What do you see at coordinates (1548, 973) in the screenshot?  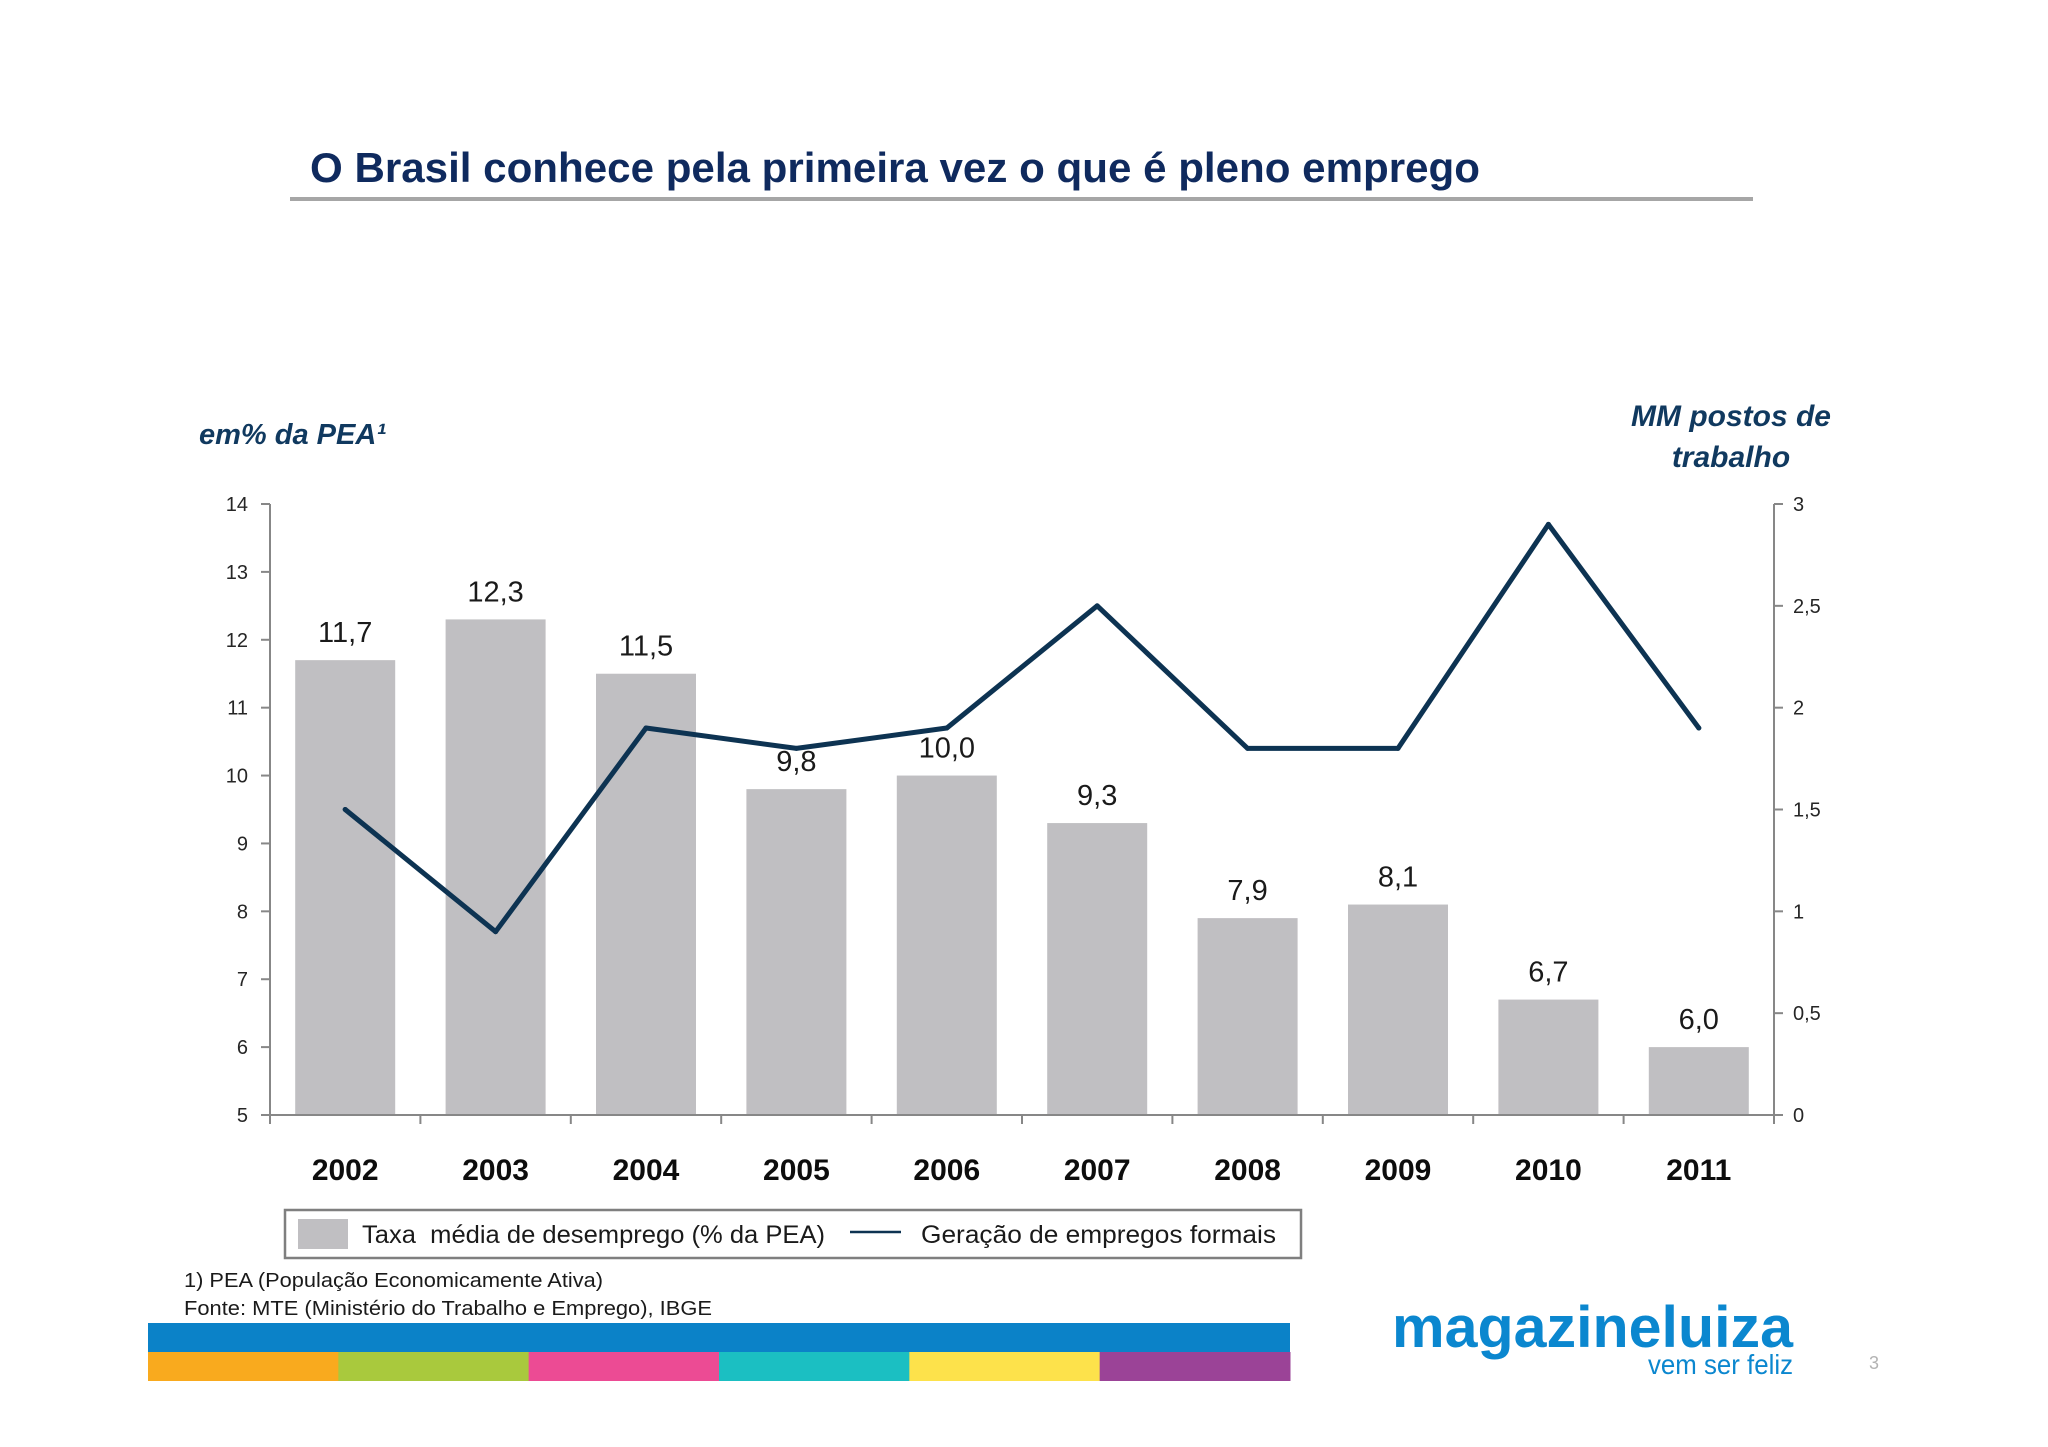 I see `data-label-2010: 6,7` at bounding box center [1548, 973].